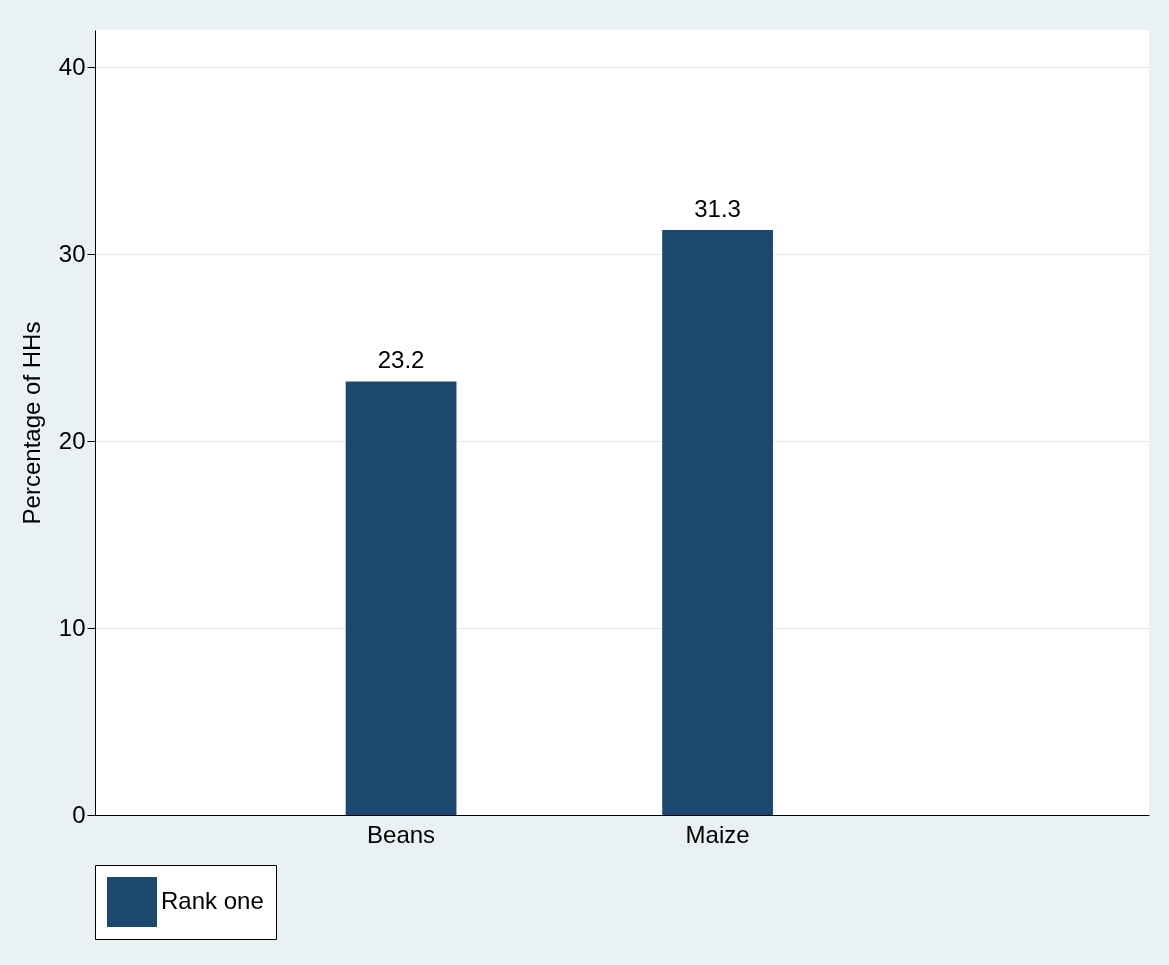 The height and width of the screenshot is (965, 1169). Describe the element at coordinates (72, 66) in the screenshot. I see `y-tick-label: 40` at that location.